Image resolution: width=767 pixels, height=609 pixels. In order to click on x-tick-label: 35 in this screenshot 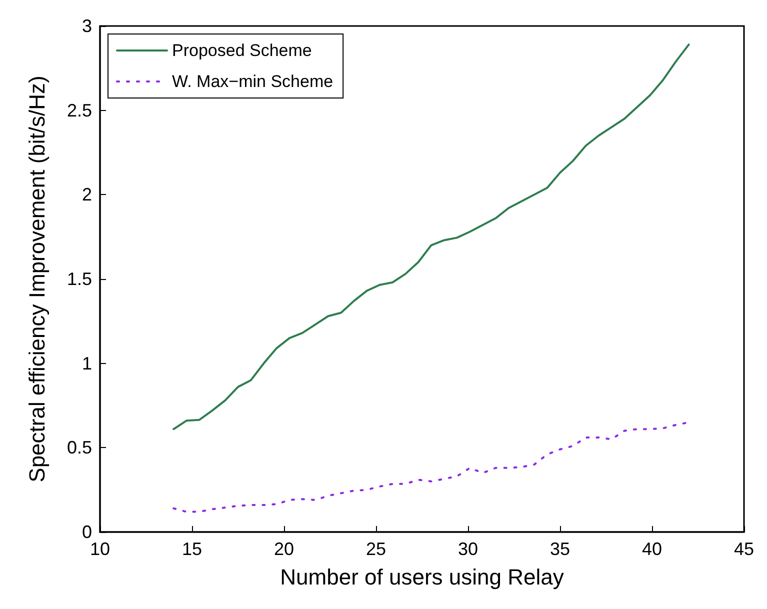, I will do `click(560, 549)`.